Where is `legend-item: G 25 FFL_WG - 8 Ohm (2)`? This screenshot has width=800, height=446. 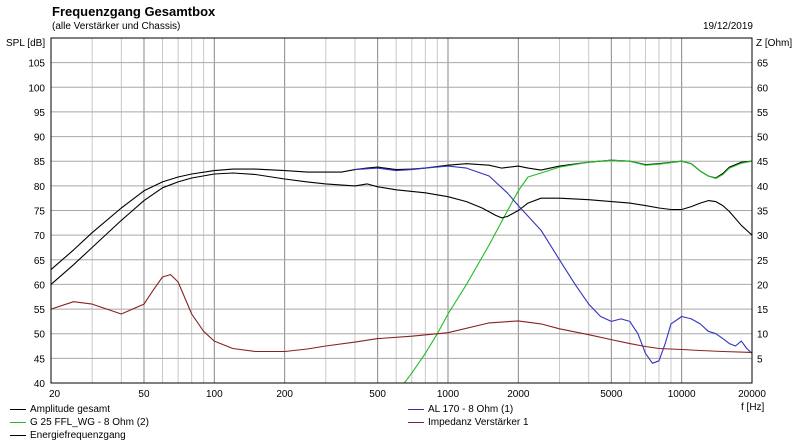 legend-item: G 25 FFL_WG - 8 Ohm (2) is located at coordinates (79, 422).